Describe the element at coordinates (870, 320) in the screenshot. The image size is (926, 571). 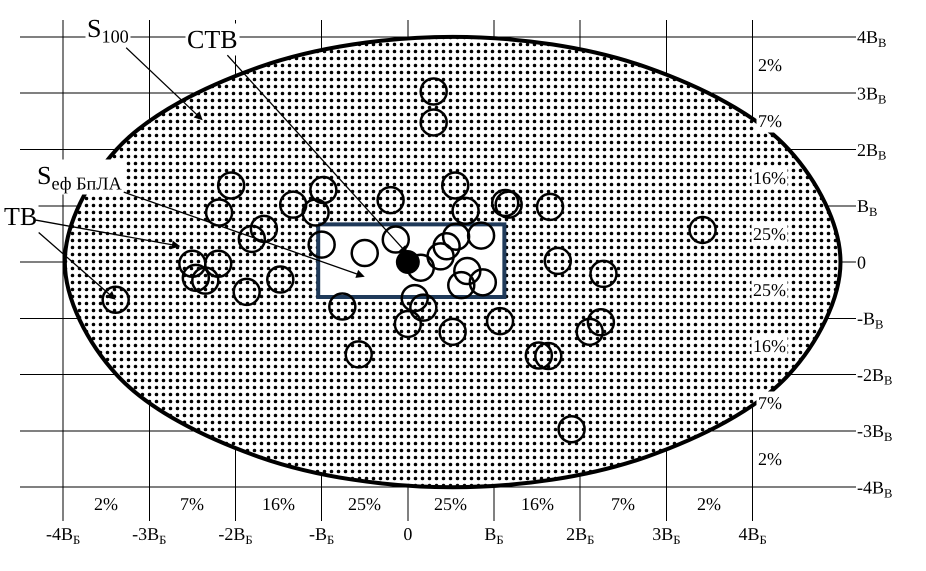
I see `y-tick-label: -В$_{В}$` at that location.